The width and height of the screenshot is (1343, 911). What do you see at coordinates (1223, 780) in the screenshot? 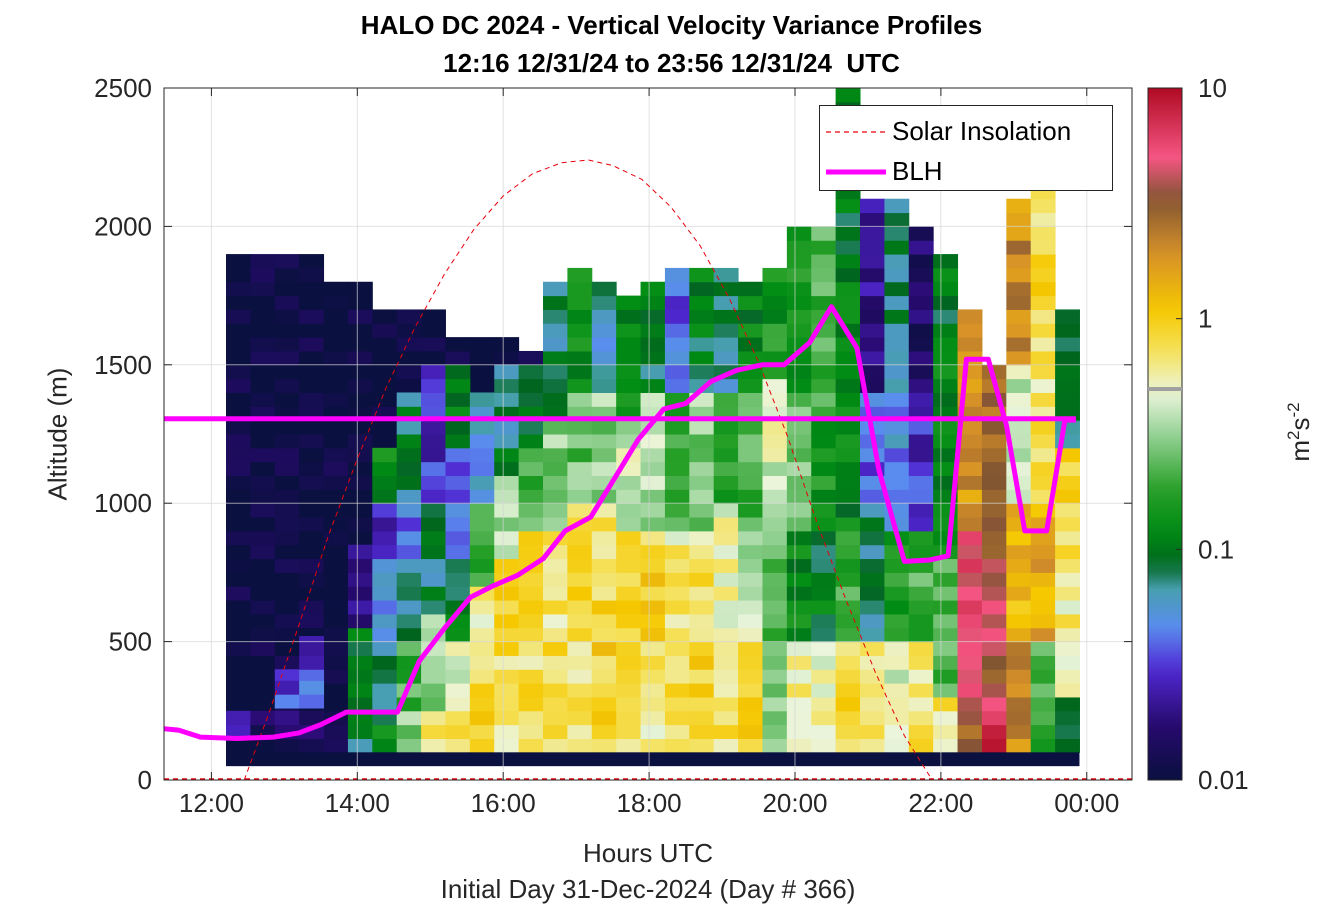
I see `colorbar-tick-label: 0.01` at bounding box center [1223, 780].